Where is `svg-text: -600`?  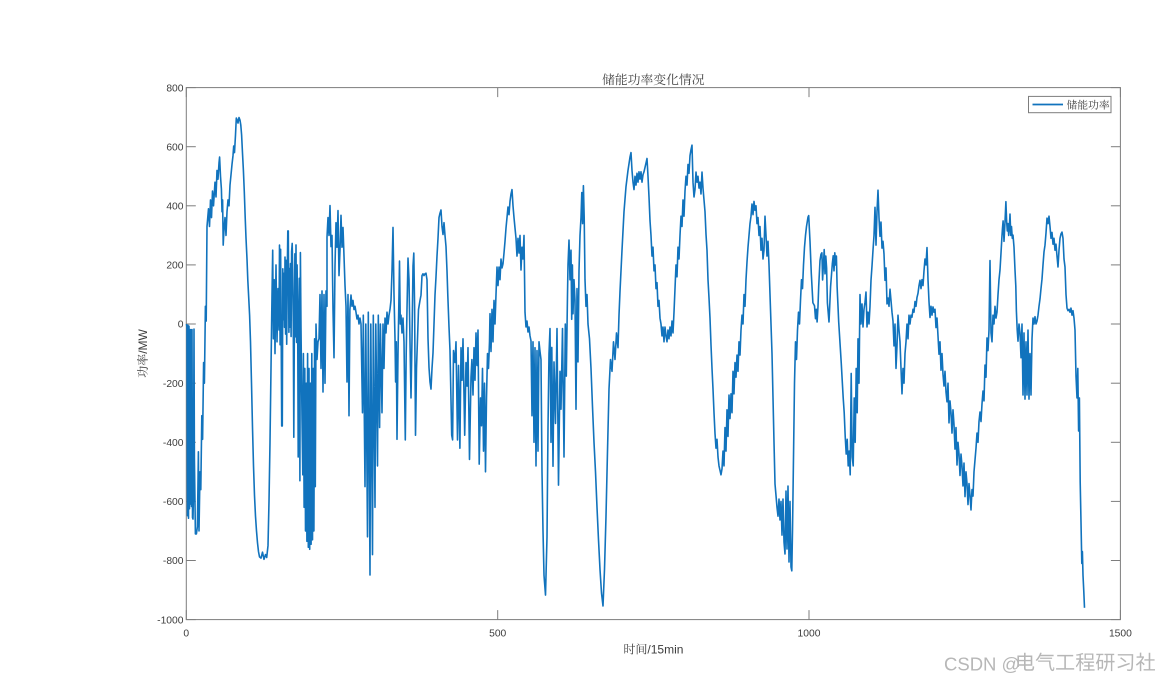
svg-text: -600 is located at coordinates (173, 502).